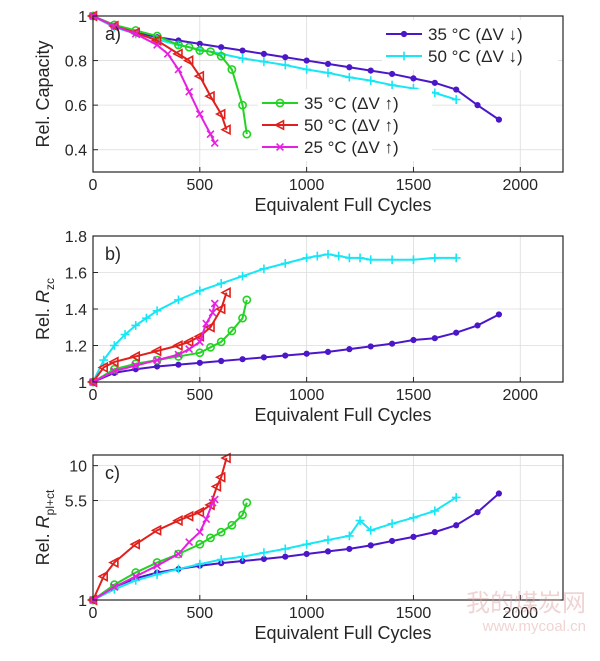 The height and width of the screenshot is (661, 600). I want to click on panel-label: a), so click(113, 34).